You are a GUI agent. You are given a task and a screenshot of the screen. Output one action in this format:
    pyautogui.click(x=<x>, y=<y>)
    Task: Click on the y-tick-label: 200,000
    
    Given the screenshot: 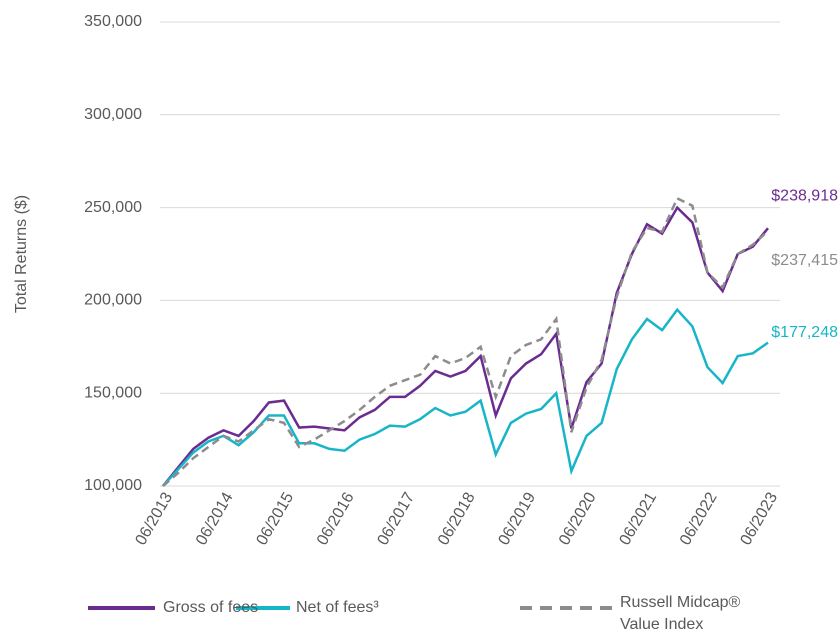 What is the action you would take?
    pyautogui.click(x=113, y=300)
    